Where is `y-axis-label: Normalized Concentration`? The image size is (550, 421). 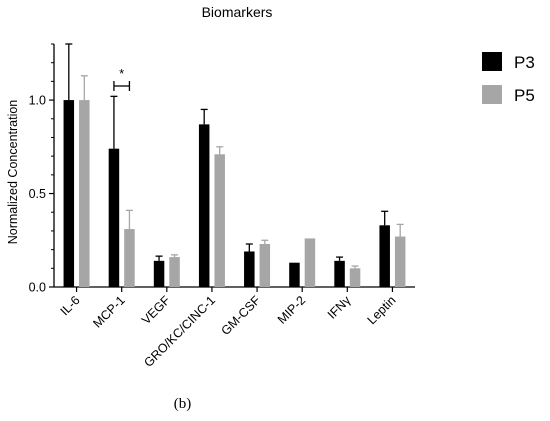
y-axis-label: Normalized Concentration is located at coordinates (13, 172).